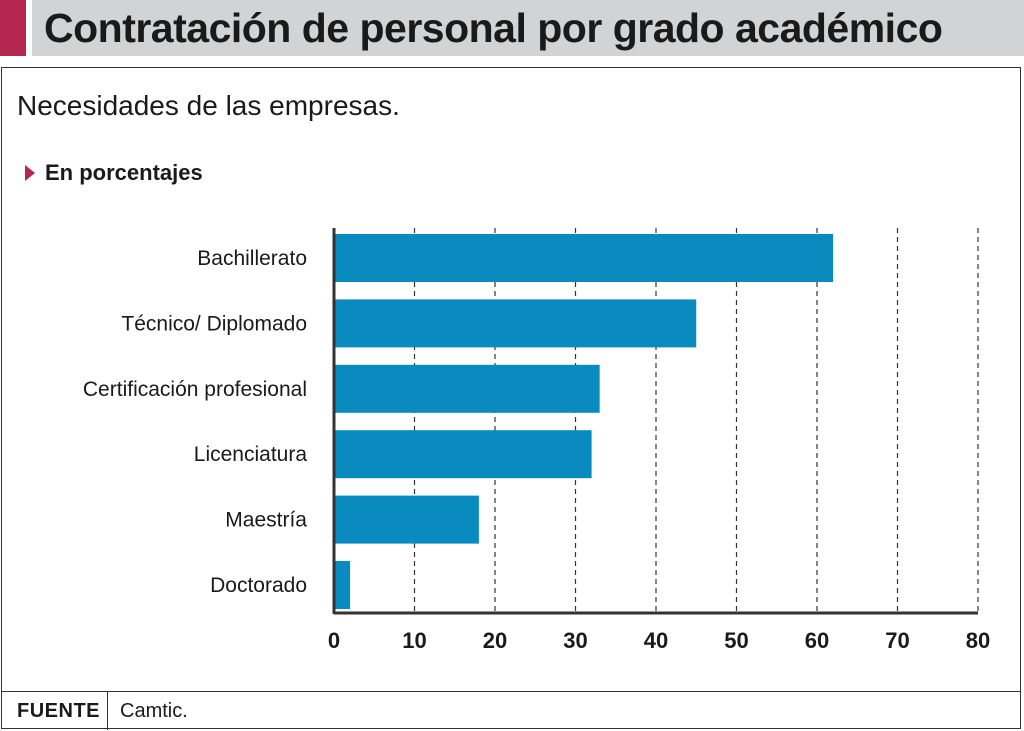 The width and height of the screenshot is (1024, 731). What do you see at coordinates (58, 711) in the screenshot?
I see `source-key: FUENTE` at bounding box center [58, 711].